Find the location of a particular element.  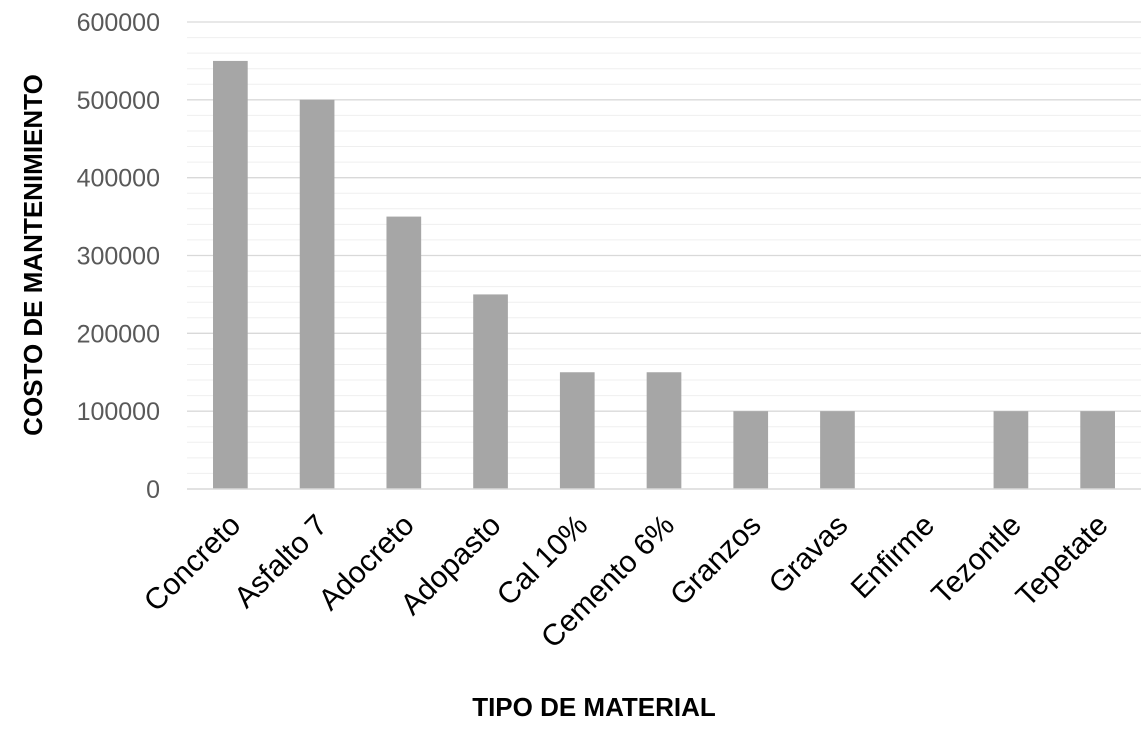

y-tick-label: 100000 is located at coordinates (118, 412).